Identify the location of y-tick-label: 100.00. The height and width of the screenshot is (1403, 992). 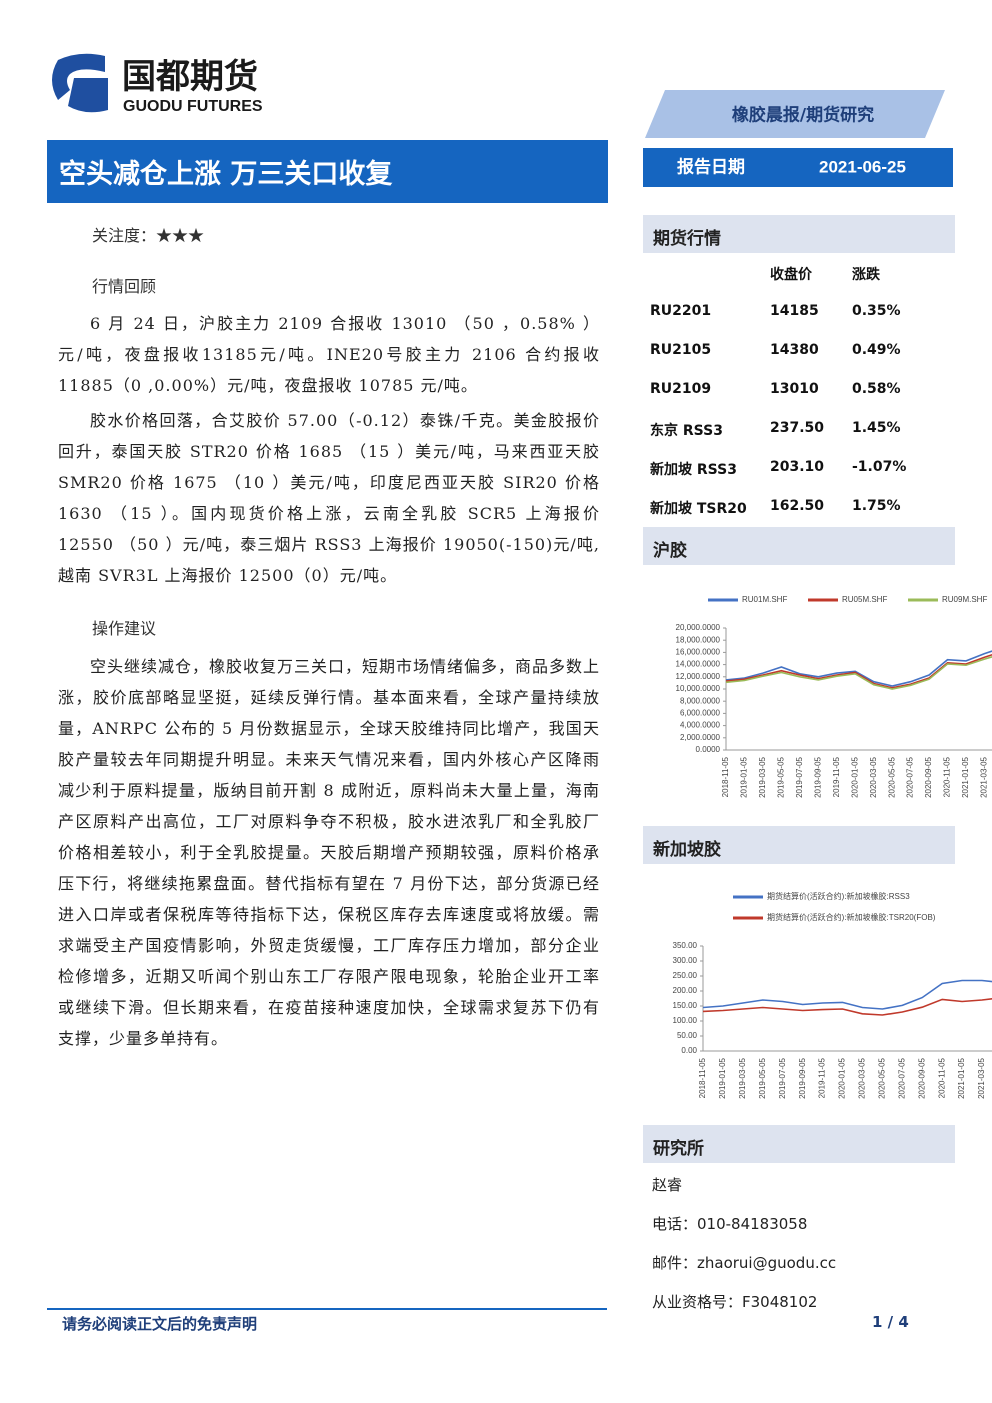
(685, 1020).